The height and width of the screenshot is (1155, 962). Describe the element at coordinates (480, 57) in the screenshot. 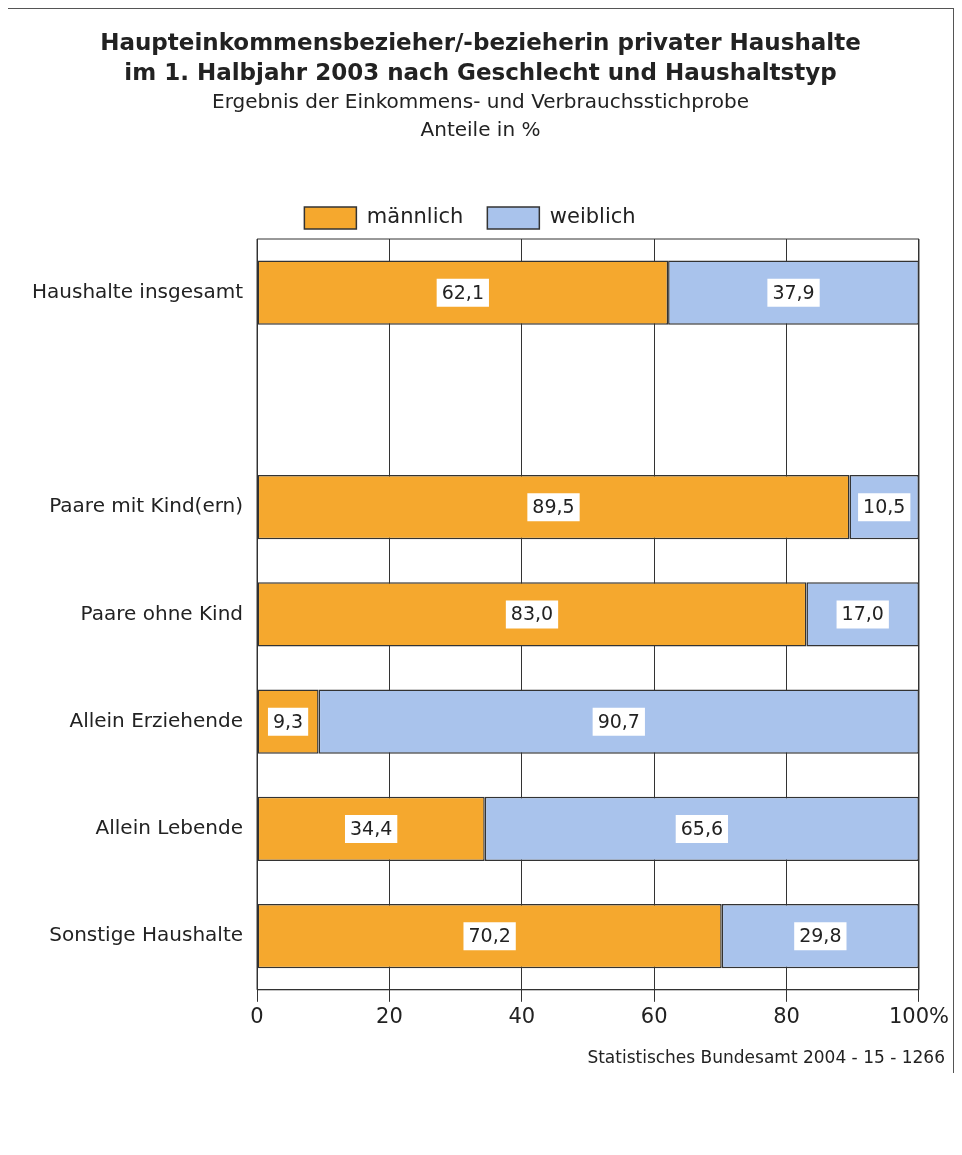

I see `chart-title: Haupteinkommensbezieher/-bezieherin privater Haushalte im 1. Halbjahr 2003 nach Geschlecht und Haushaltstyp` at that location.